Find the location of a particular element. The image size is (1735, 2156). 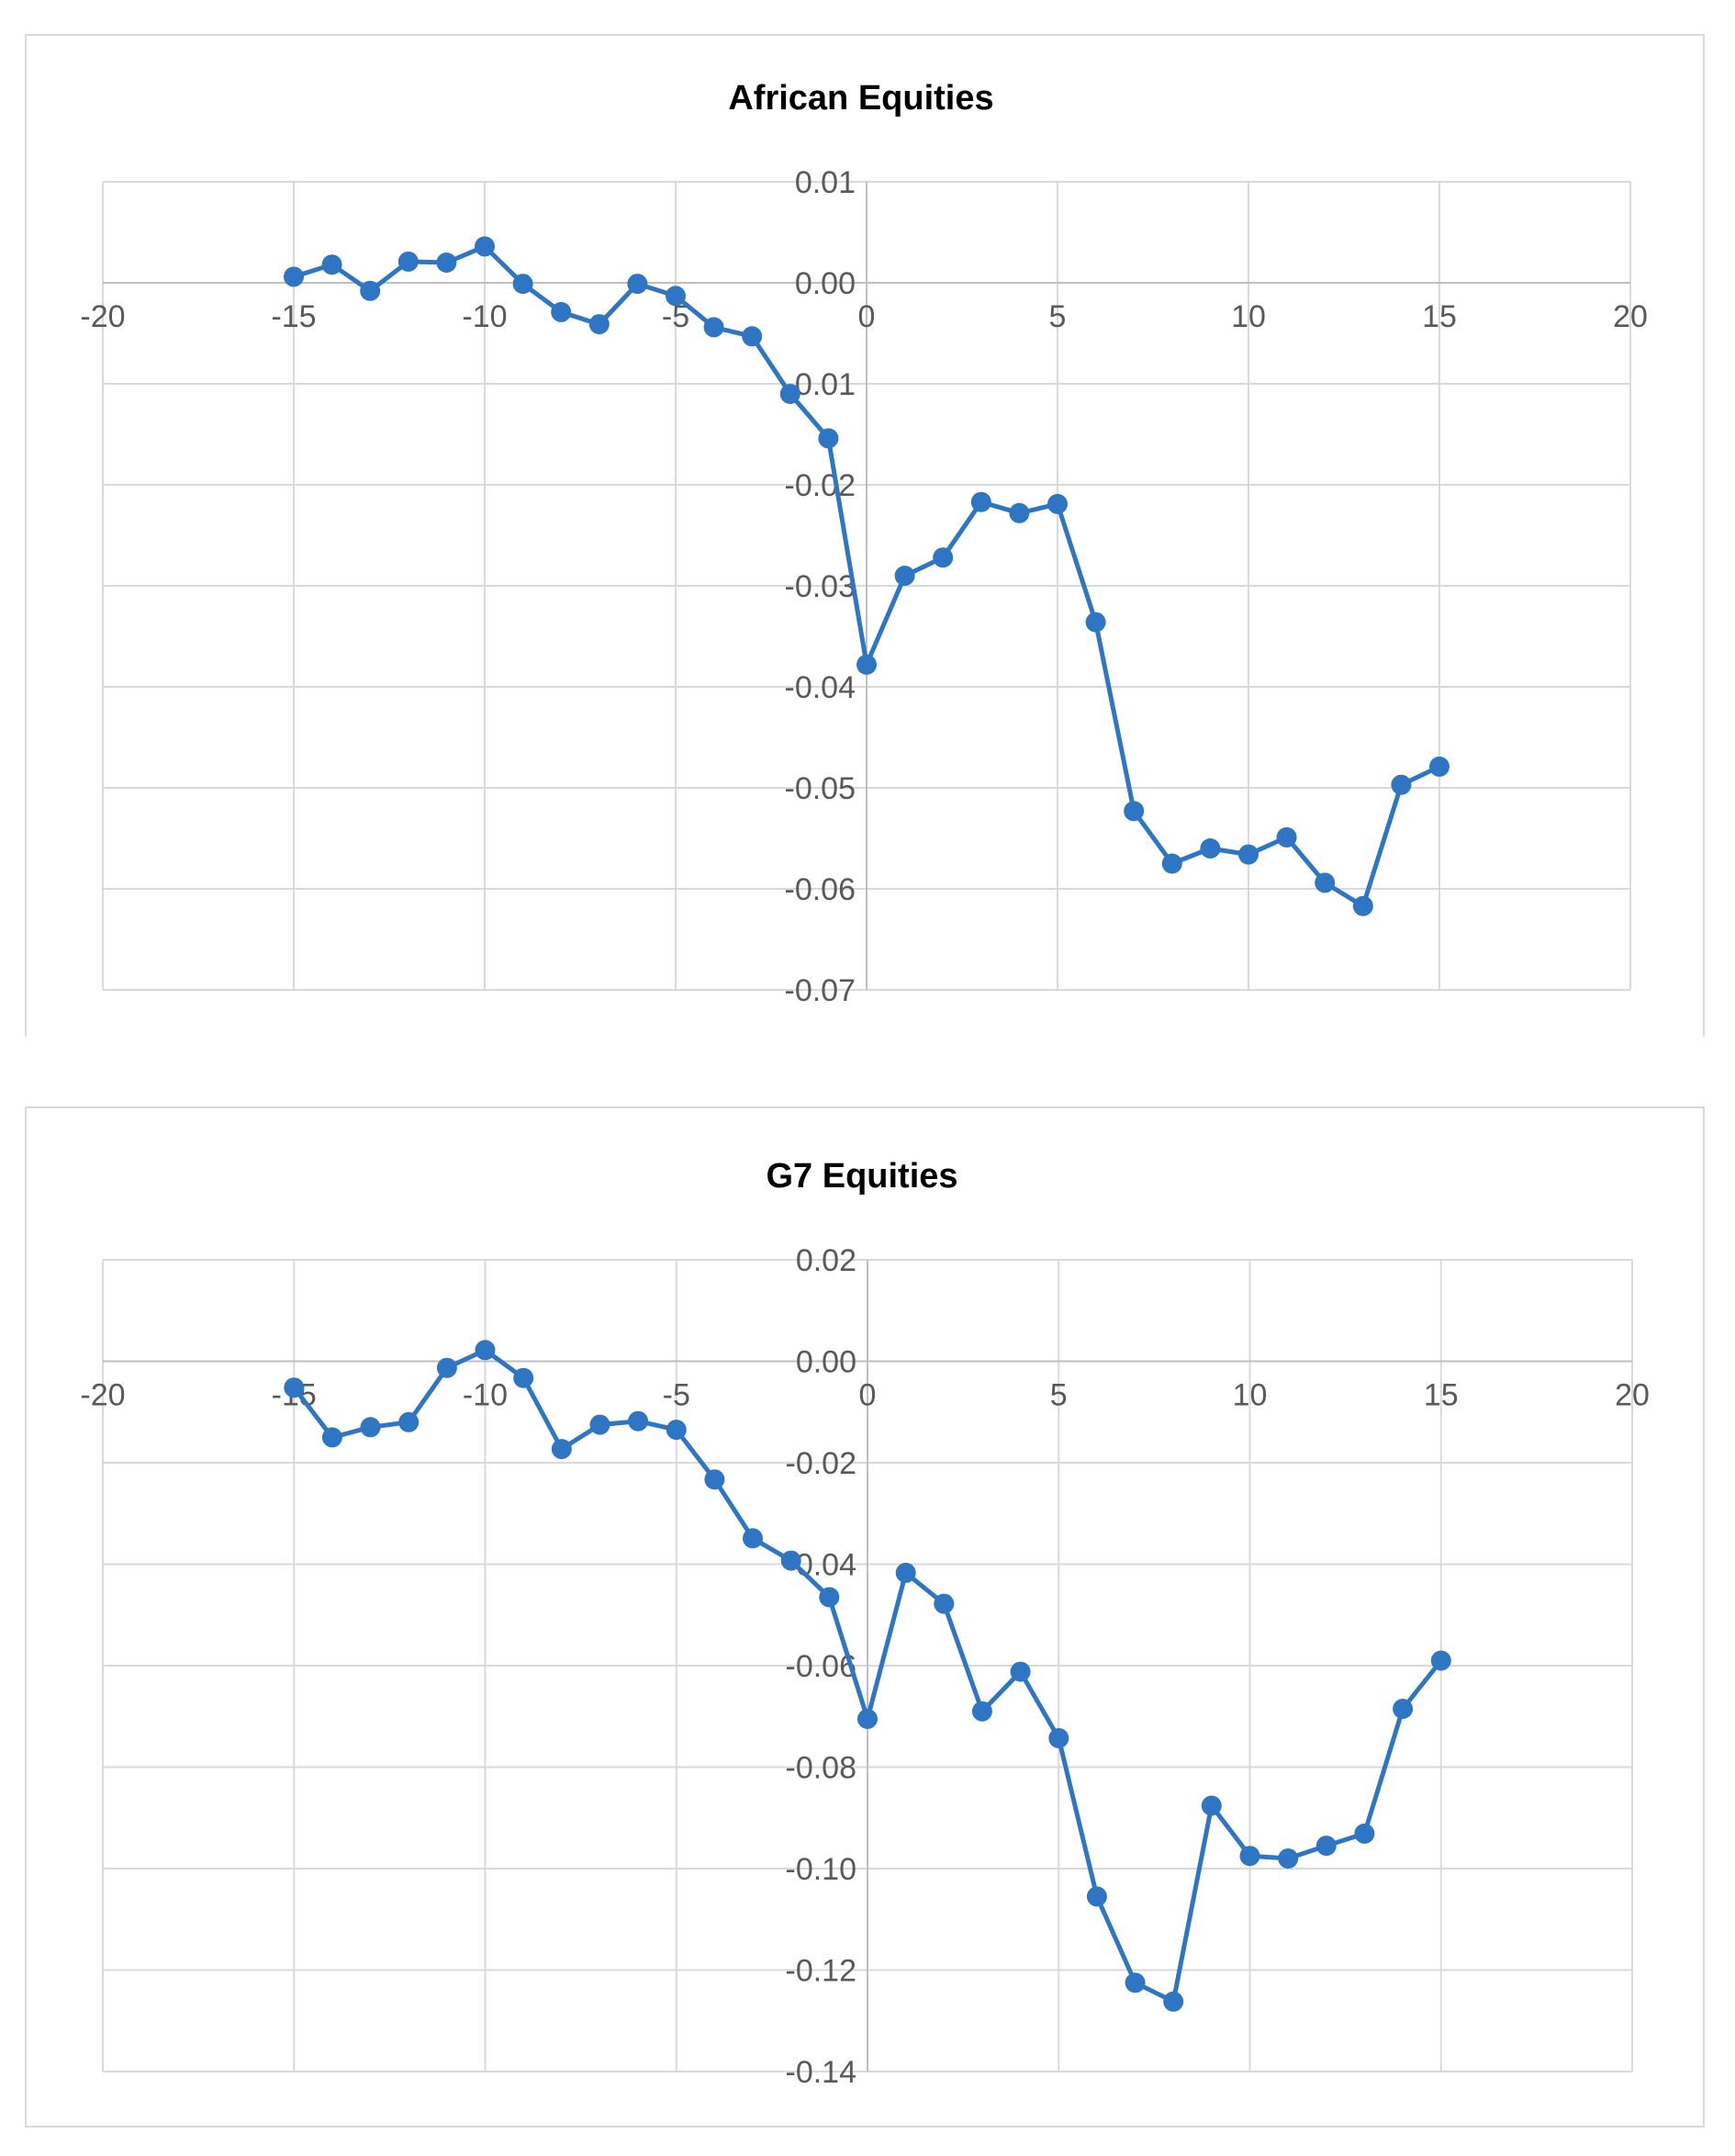

y-tick-label: -0.05 is located at coordinates (821, 789).